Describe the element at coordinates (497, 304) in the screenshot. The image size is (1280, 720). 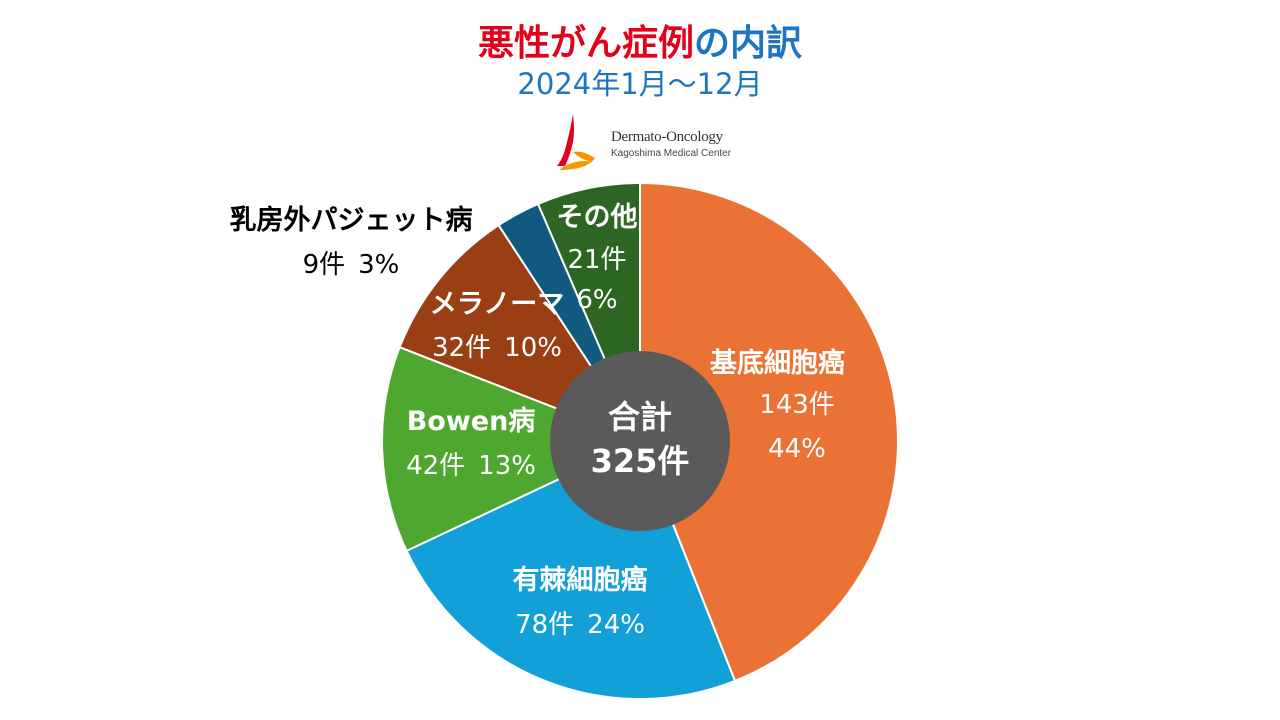
I see `slice-name-label-3: メラノーマ` at that location.